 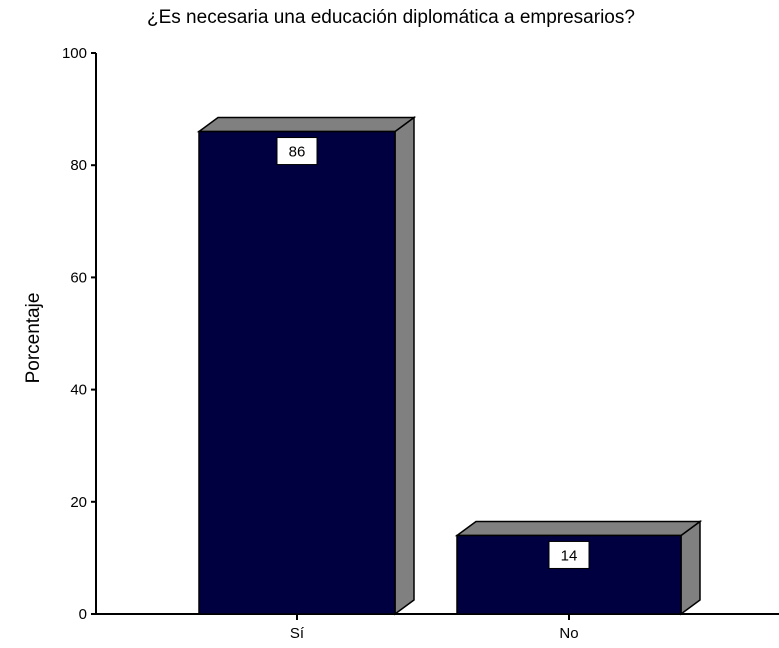 I want to click on data-label: 86, so click(x=297, y=152).